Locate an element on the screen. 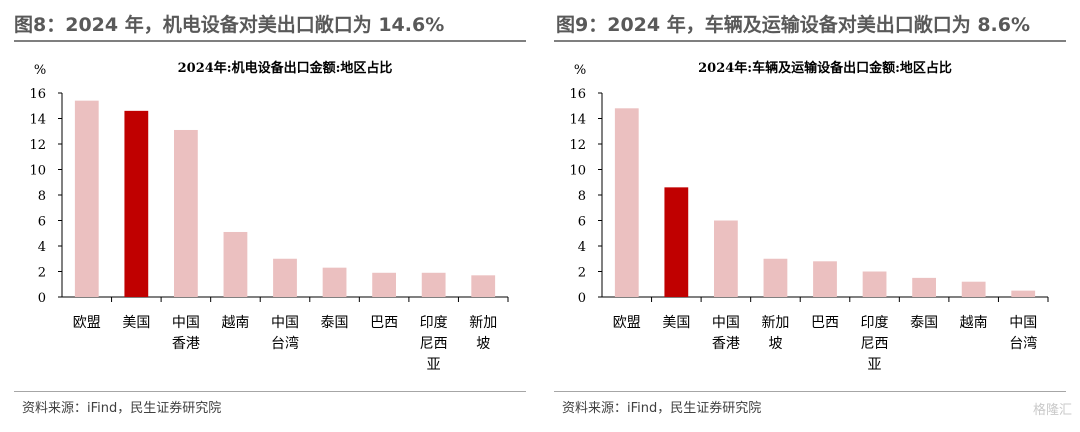 The image size is (1080, 432). figure-8-source: 资料来源：iFind，民生证券研究院 is located at coordinates (122, 408).